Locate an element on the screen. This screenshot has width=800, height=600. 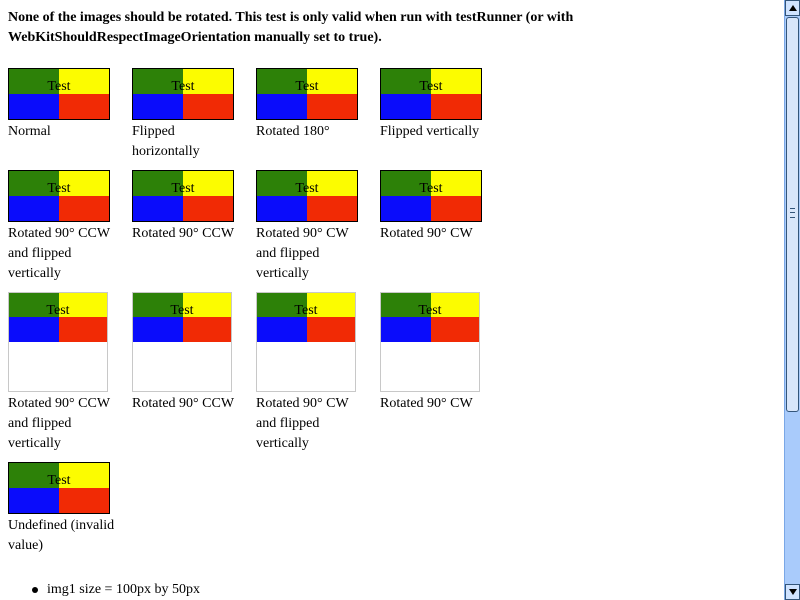
image-cell-rotated-180: Test Rotated 180° is located at coordinates (316, 105).